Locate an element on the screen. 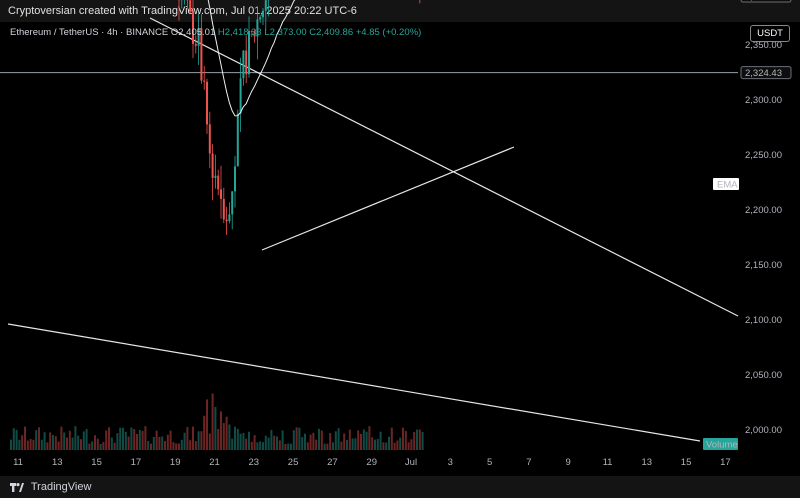 The image size is (800, 498). open-value: O2,405.01 is located at coordinates (193, 32).